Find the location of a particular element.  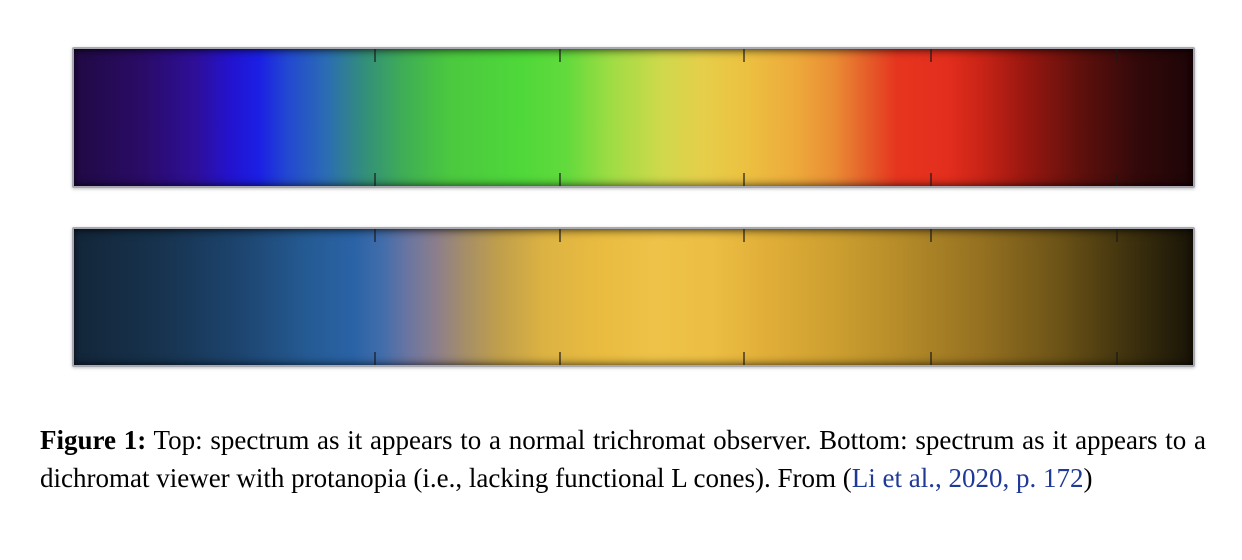

citation-open-paren: ( is located at coordinates (847, 477).